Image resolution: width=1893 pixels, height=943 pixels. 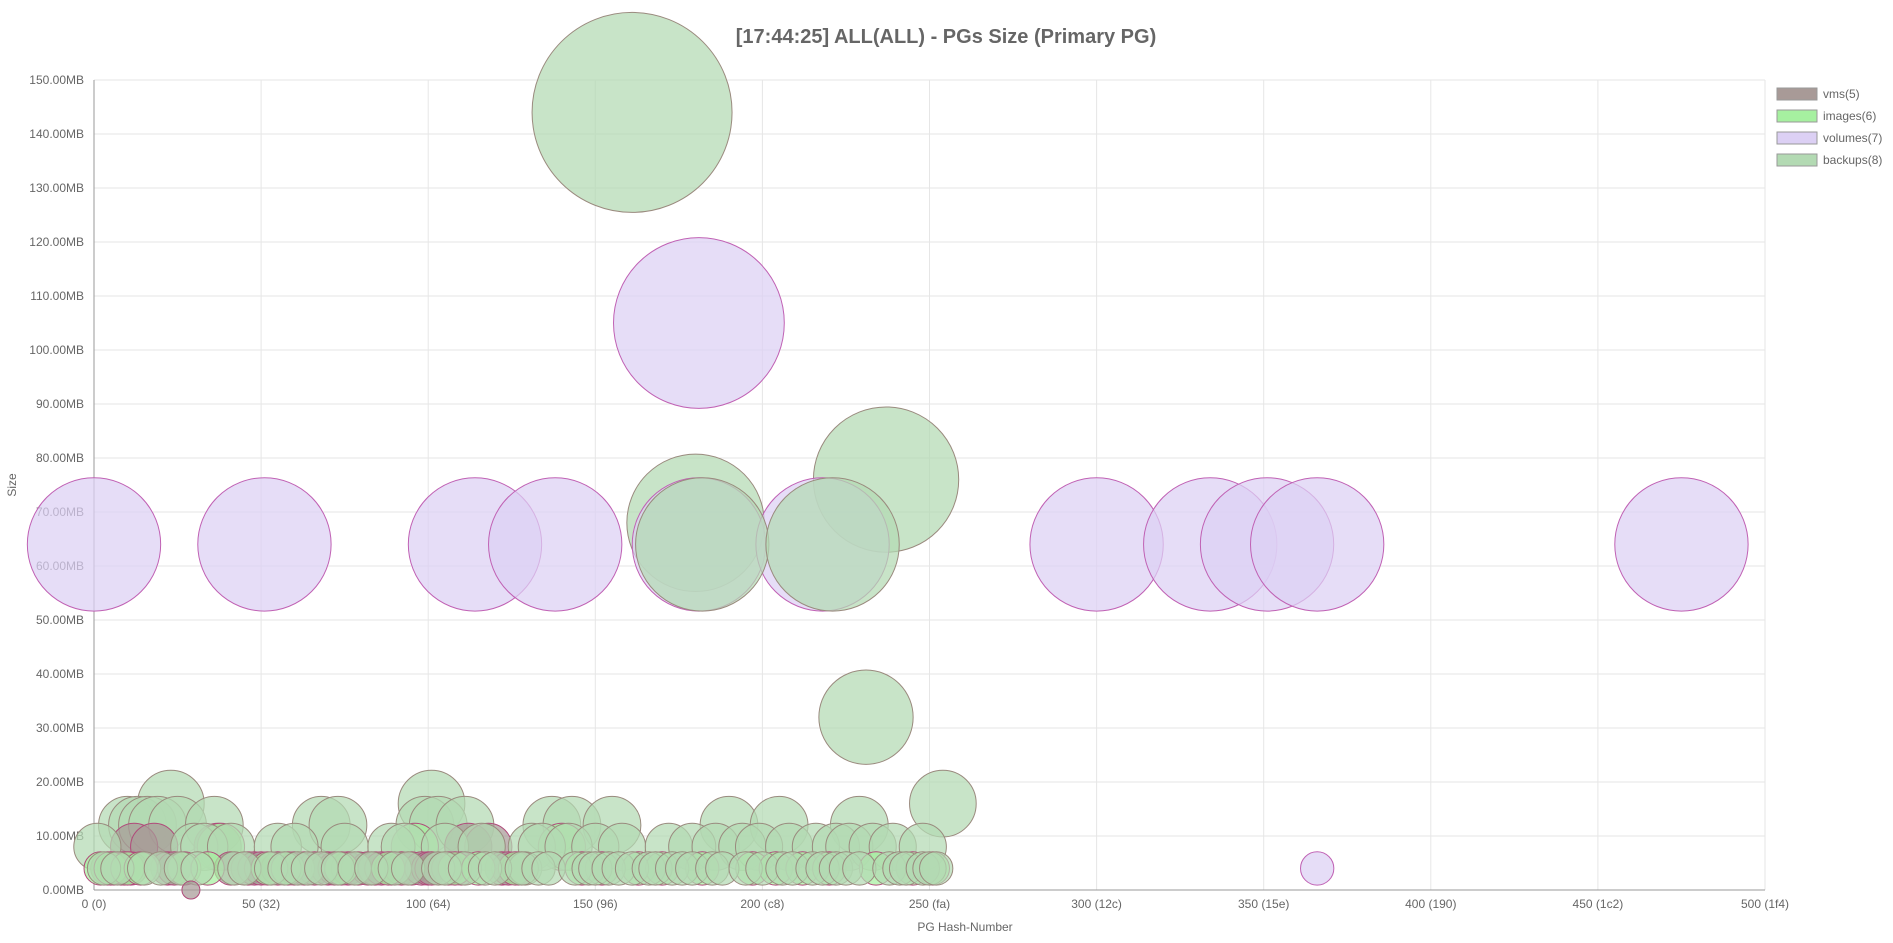 What do you see at coordinates (56, 350) in the screenshot?
I see `y-tick-label: 100.00MB` at bounding box center [56, 350].